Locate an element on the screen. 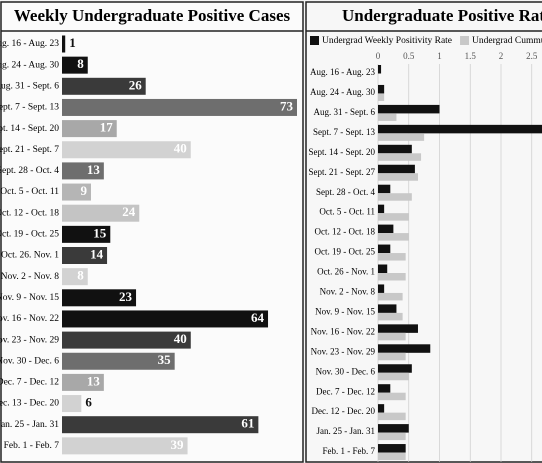 This screenshot has width=542, height=463. x-tick-label: 2.5 is located at coordinates (532, 56).